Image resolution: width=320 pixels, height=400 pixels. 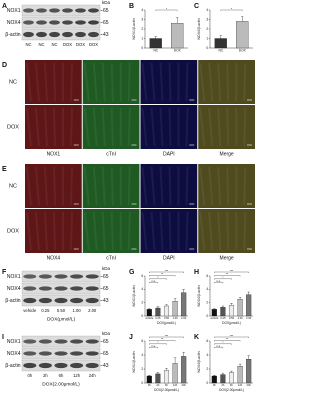 I want to click on lane-label: NC, so click(x=28, y=44).